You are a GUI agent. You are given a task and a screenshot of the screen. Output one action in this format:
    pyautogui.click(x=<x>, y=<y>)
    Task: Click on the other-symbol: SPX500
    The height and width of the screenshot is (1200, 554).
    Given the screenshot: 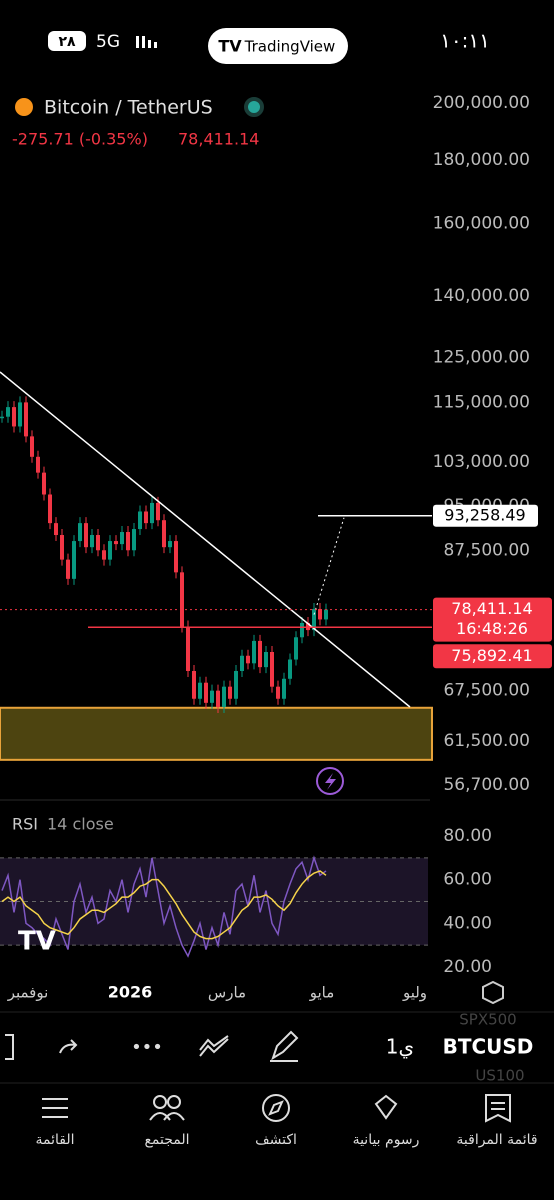 What is the action you would take?
    pyautogui.click(x=487, y=1020)
    